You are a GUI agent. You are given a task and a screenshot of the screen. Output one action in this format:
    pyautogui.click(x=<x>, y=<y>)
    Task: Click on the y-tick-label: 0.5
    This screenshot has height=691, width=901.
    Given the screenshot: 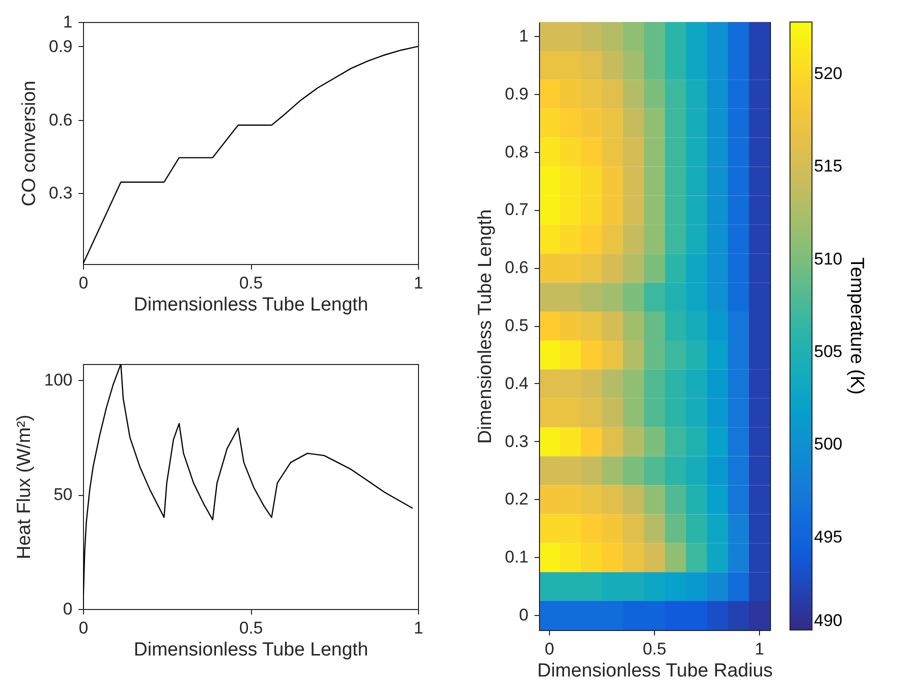 What is the action you would take?
    pyautogui.click(x=516, y=325)
    